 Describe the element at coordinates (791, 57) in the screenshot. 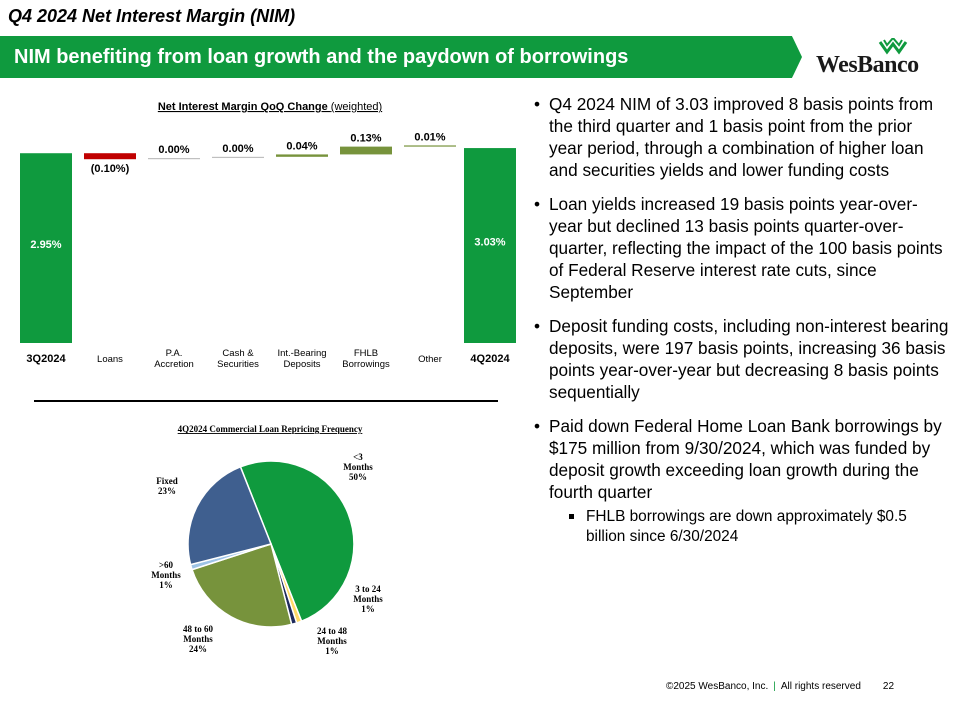

I see `banner-arrow-icon` at that location.